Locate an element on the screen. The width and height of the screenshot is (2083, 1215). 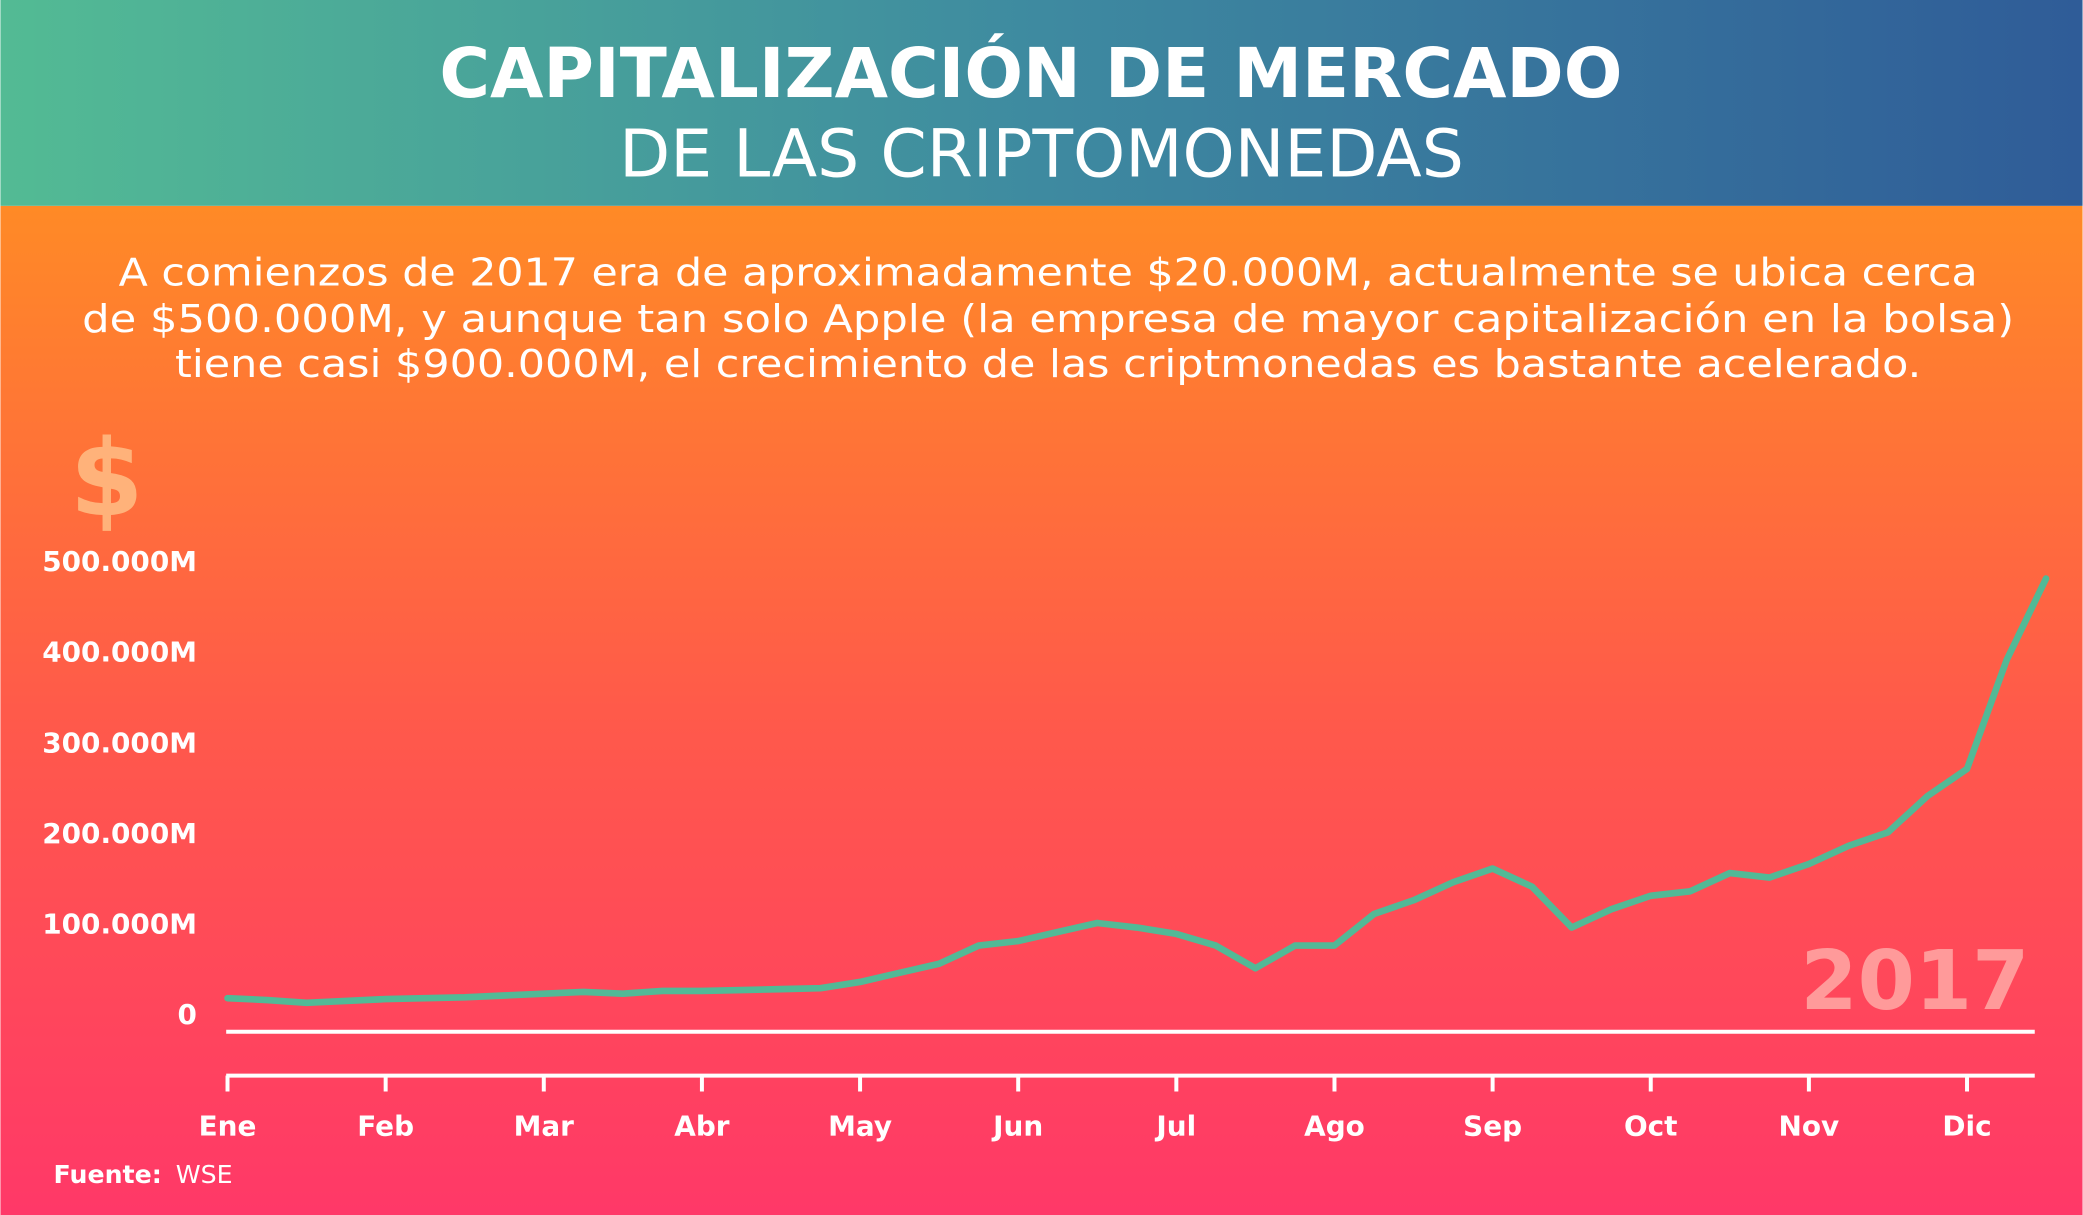
x-tick-label: Feb is located at coordinates (385, 1125).